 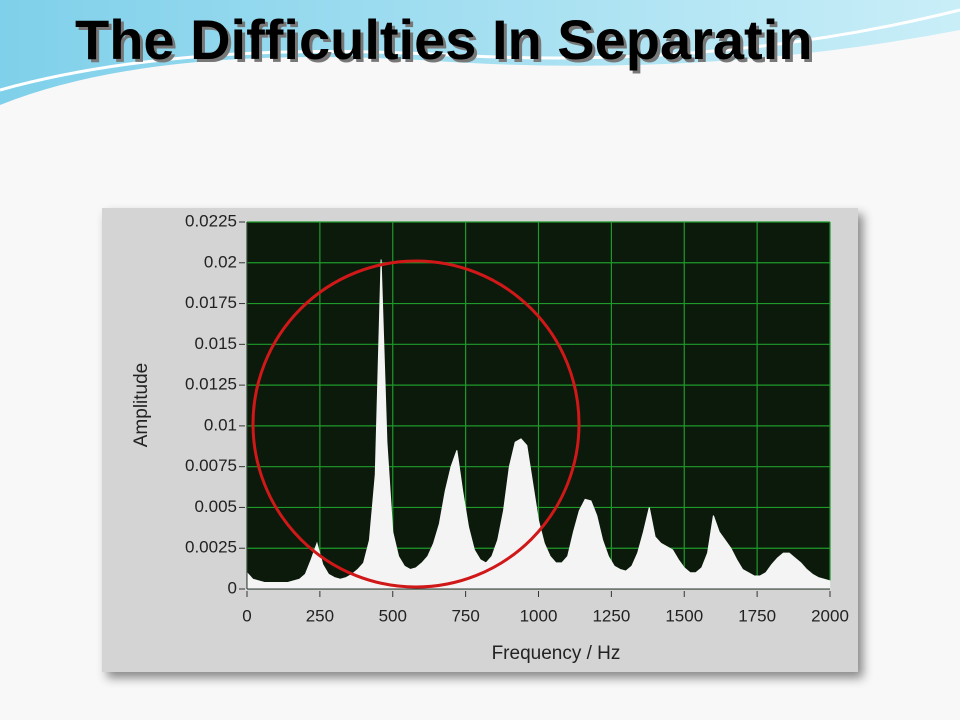 What do you see at coordinates (211, 465) in the screenshot?
I see `y-tick-label: 0.0075` at bounding box center [211, 465].